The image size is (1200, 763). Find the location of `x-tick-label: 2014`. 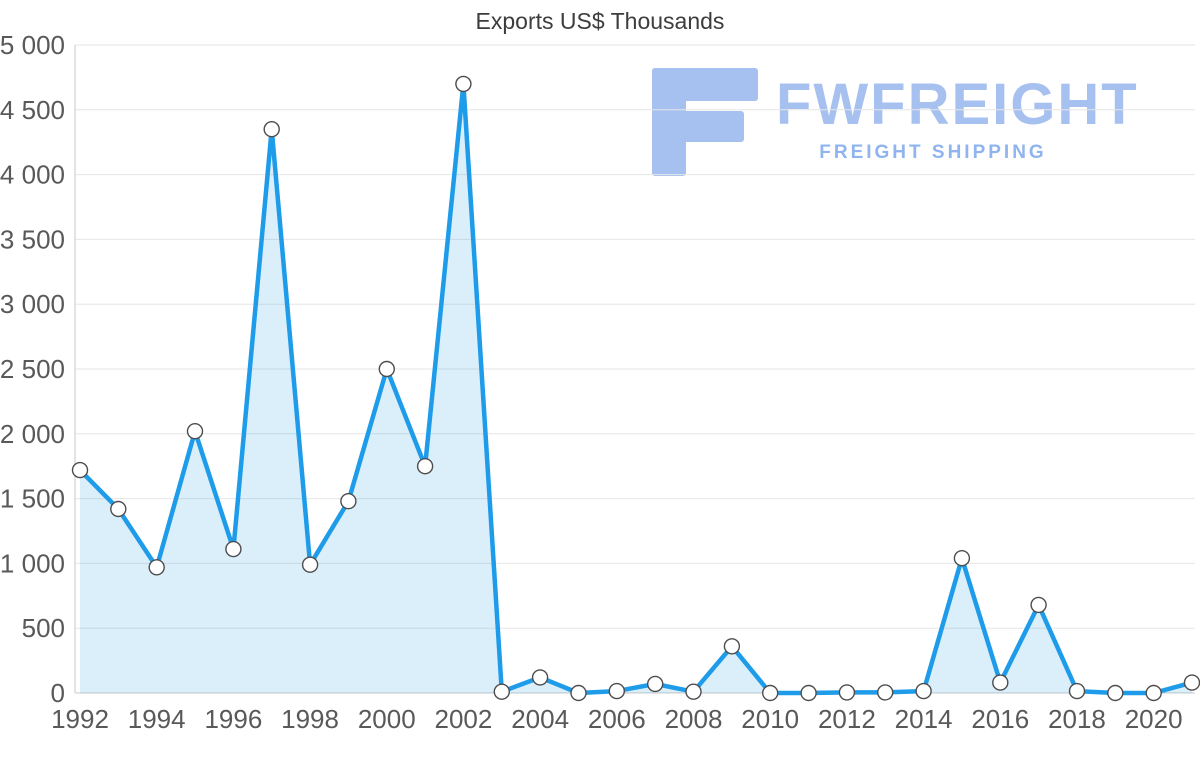

x-tick-label: 2014 is located at coordinates (924, 719).